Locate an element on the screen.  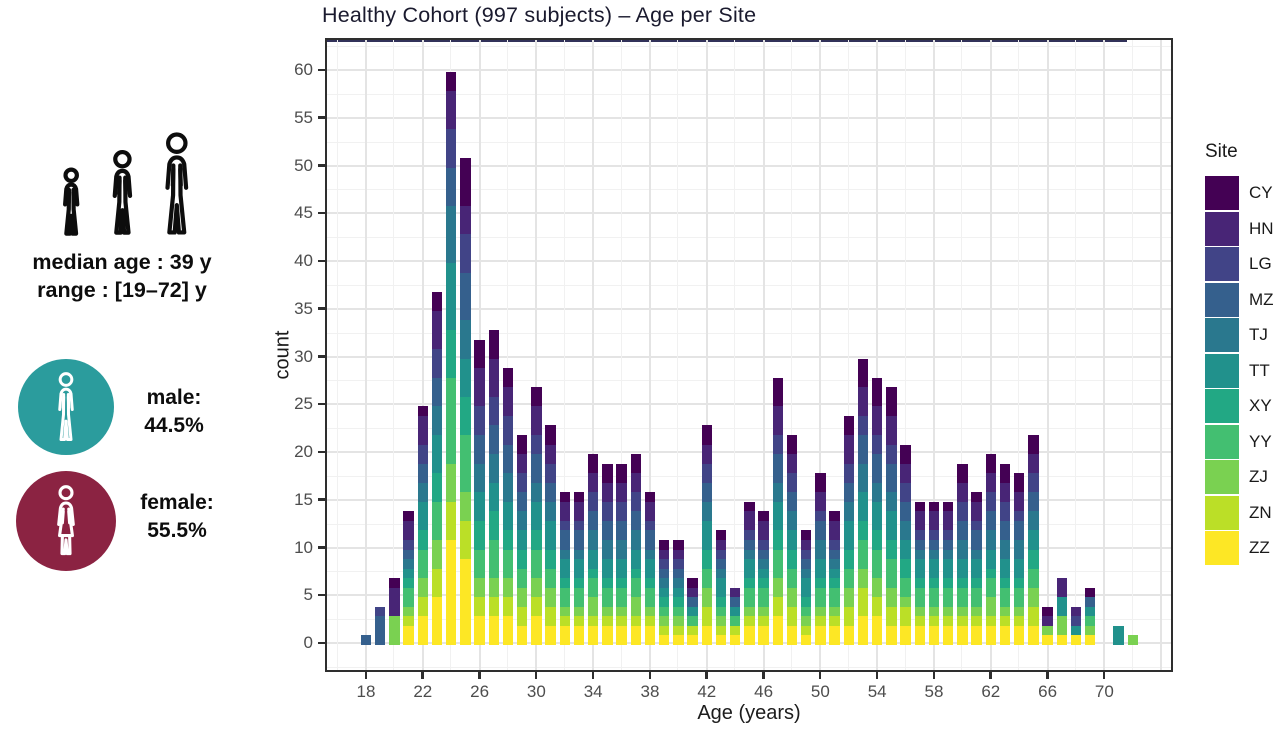
three-people-growing-icon is located at coordinates (135, 178).